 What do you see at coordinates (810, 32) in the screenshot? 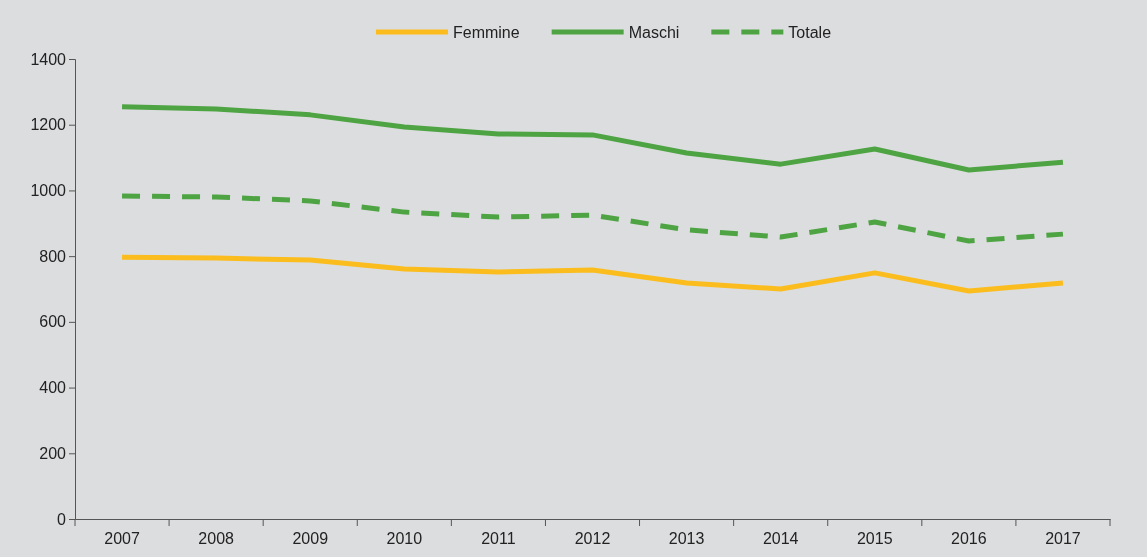
I see `legend-label: Totale` at bounding box center [810, 32].